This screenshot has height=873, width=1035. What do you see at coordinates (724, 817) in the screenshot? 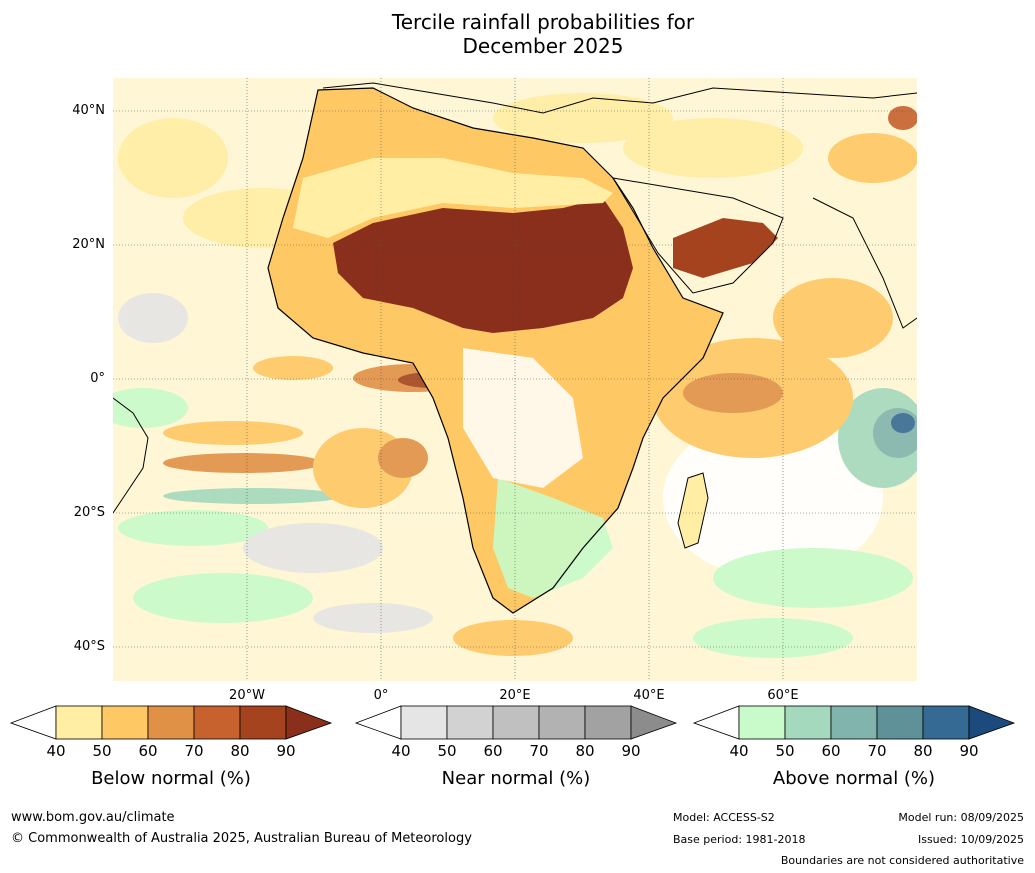
I see `footer-model: Model: ACCESS-S2` at bounding box center [724, 817].